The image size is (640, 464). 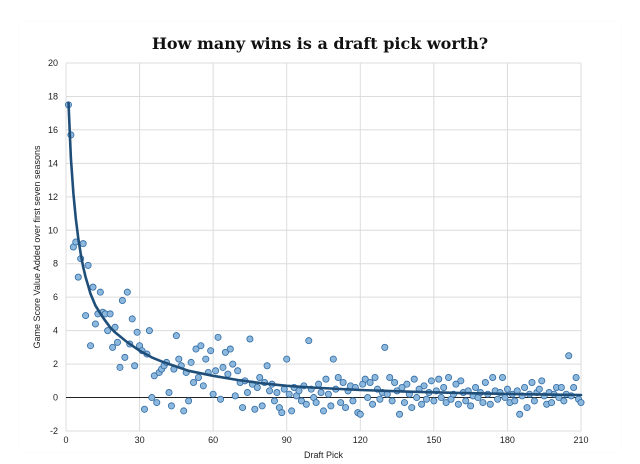 What do you see at coordinates (55, 264) in the screenshot?
I see `y-tick-label: 8` at bounding box center [55, 264].